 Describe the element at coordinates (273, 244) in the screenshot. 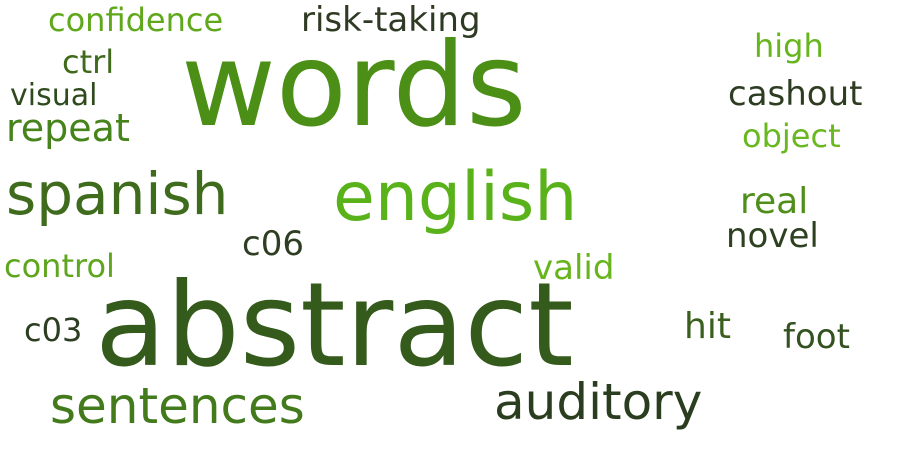

I see `word-c06: c06` at that location.